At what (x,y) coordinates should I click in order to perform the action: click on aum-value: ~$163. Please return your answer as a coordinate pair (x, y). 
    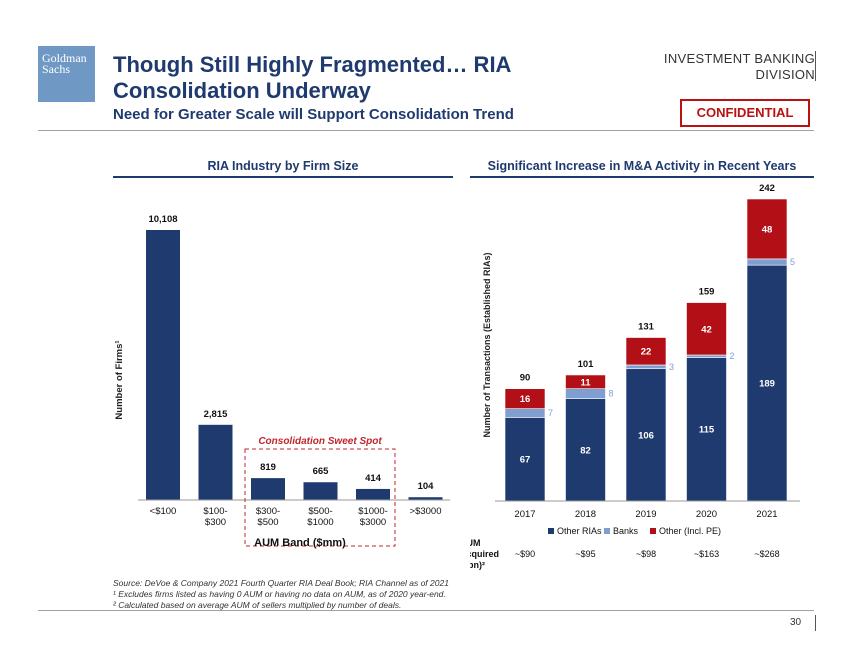
    Looking at the image, I should click on (706, 554).